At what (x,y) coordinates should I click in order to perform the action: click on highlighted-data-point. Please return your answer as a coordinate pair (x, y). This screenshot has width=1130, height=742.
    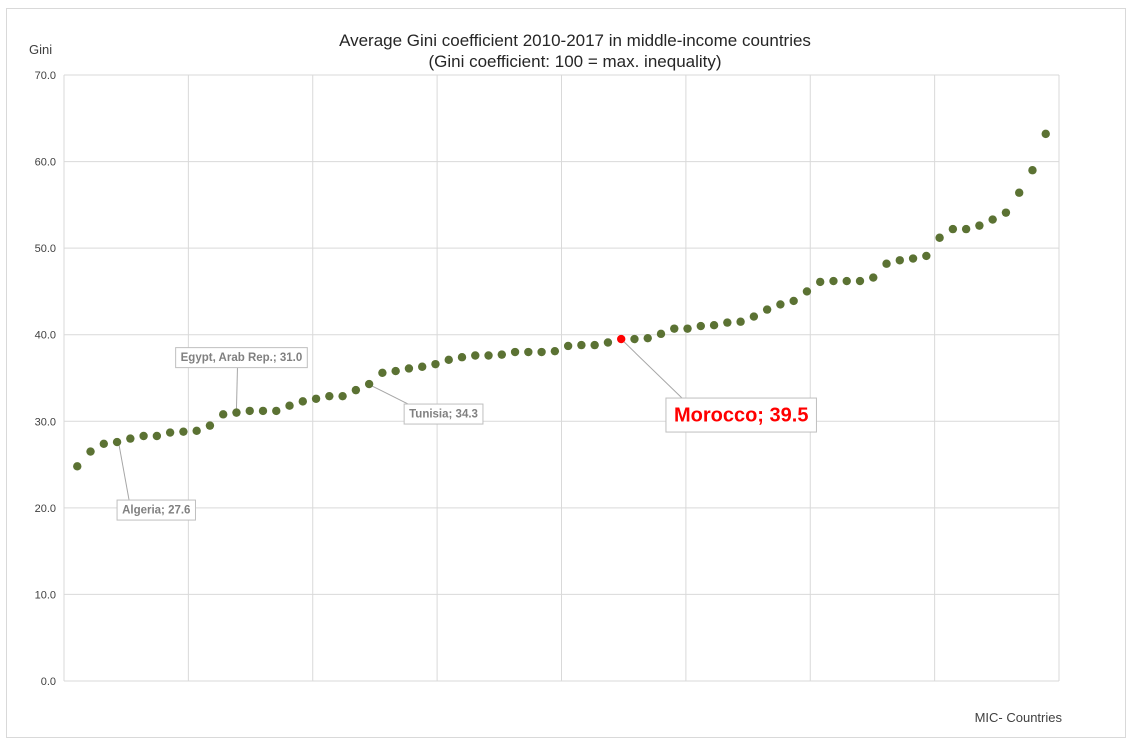
    Looking at the image, I should click on (621, 339).